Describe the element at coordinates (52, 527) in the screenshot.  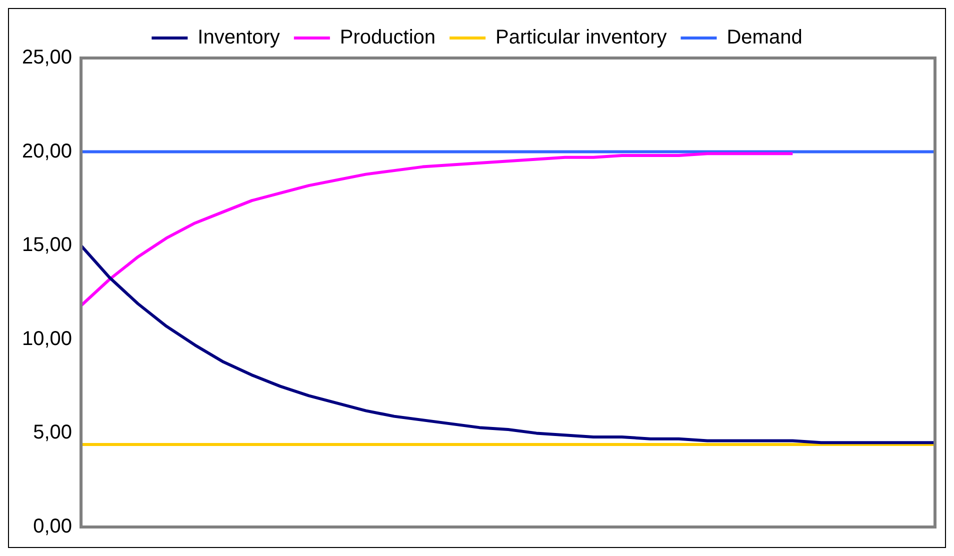
I see `y-tick-label: 0,00` at that location.